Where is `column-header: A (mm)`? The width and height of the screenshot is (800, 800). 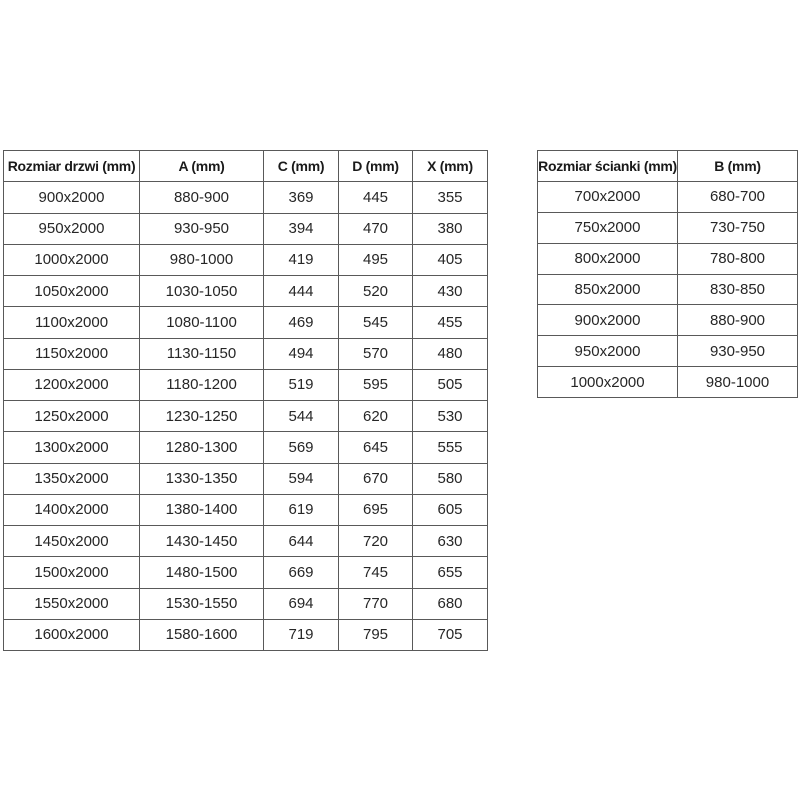 column-header: A (mm) is located at coordinates (201, 166).